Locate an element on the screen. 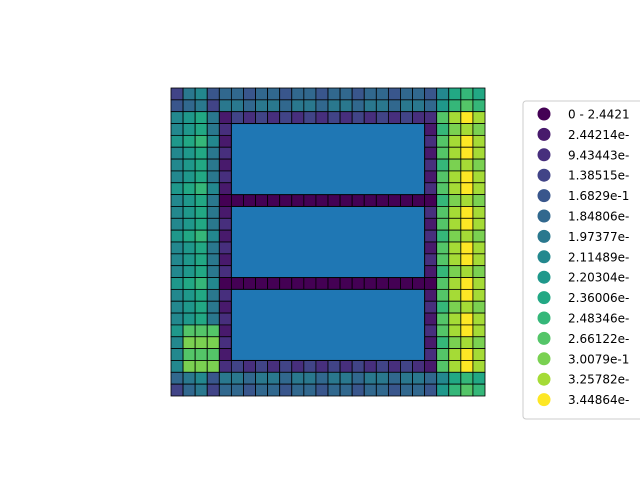 Image resolution: width=640 pixels, height=480 pixels. legend-entry: 1.97377e- is located at coordinates (583, 236).